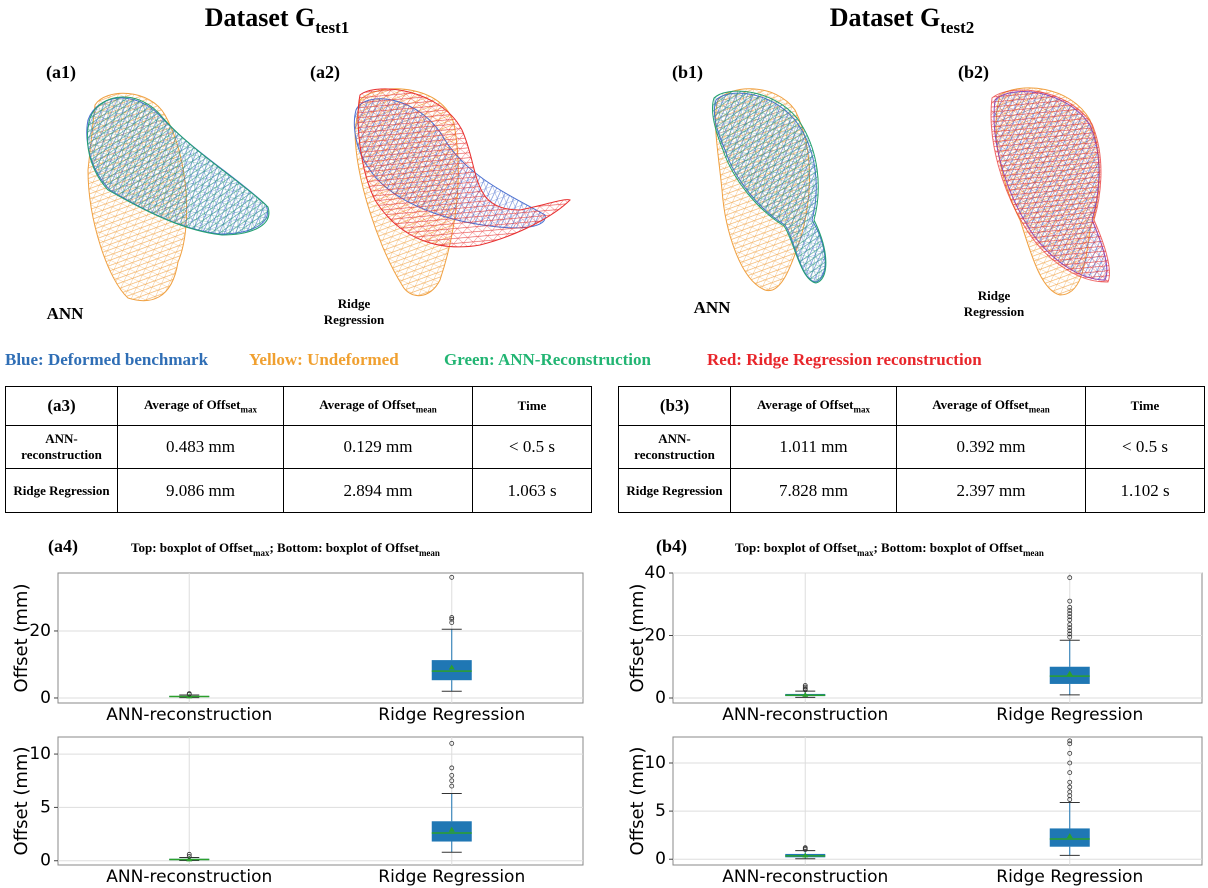 This screenshot has height=888, width=1208. I want to click on header-text: Time, so click(1145, 405).